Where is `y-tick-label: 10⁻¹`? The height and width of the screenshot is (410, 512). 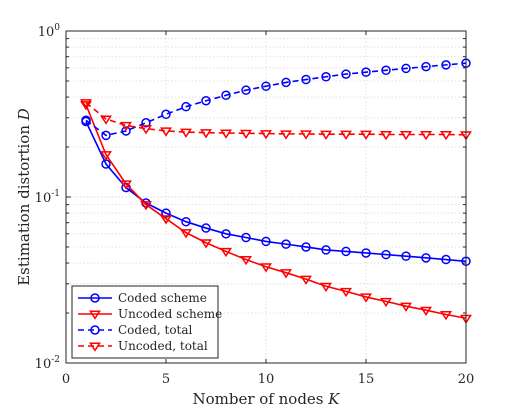
y-tick-label: 10⁻¹ is located at coordinates (47, 197).